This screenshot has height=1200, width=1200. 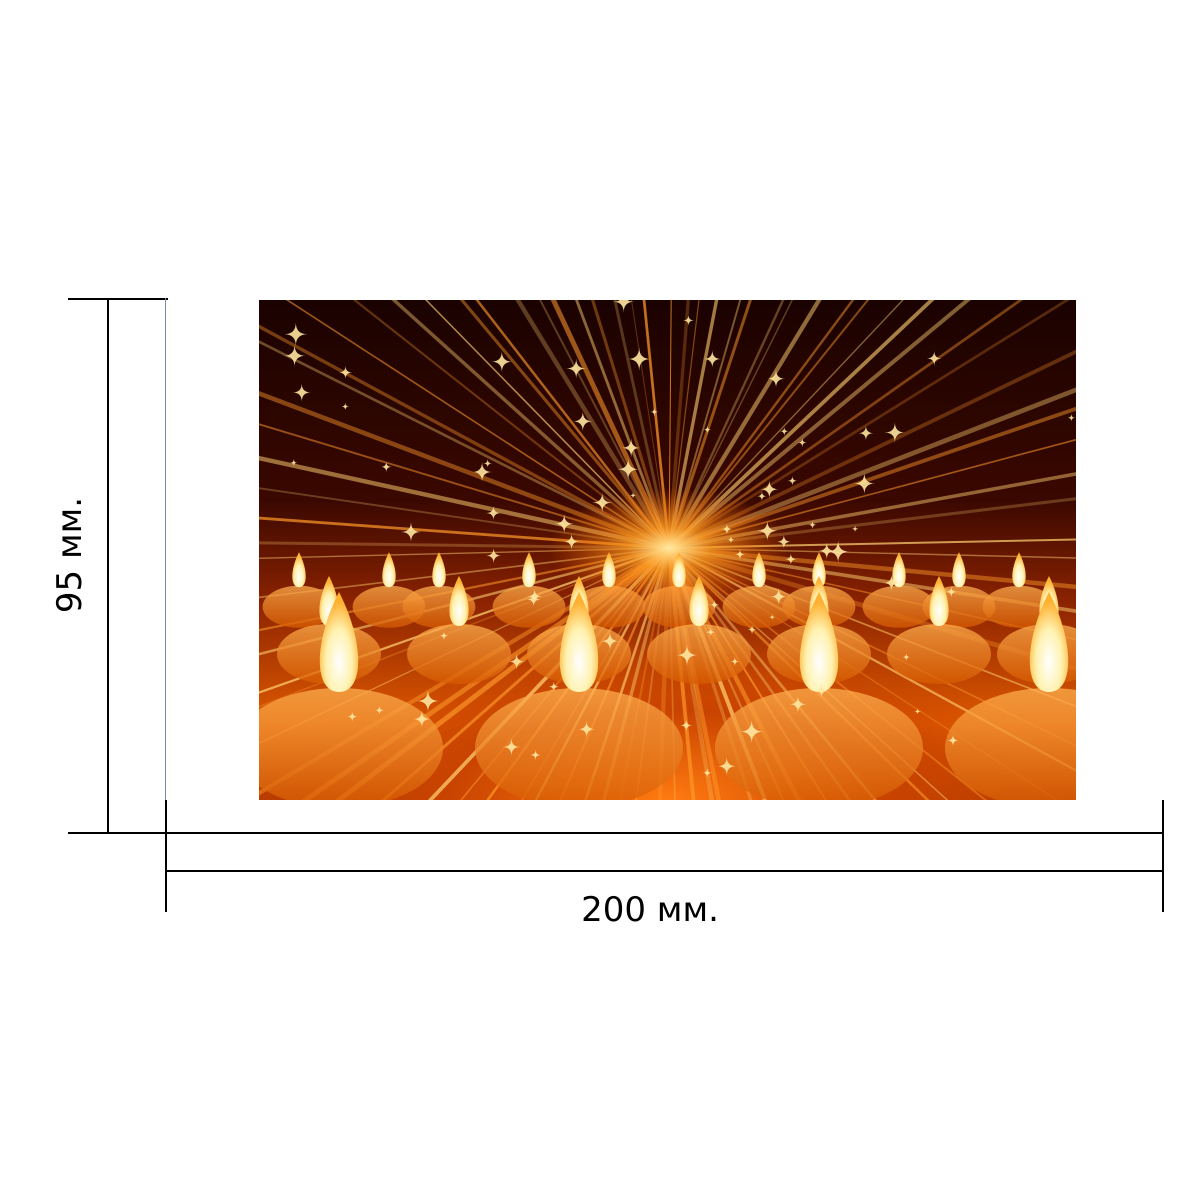 What do you see at coordinates (664, 871) in the screenshot?
I see `width-dimension-line` at bounding box center [664, 871].